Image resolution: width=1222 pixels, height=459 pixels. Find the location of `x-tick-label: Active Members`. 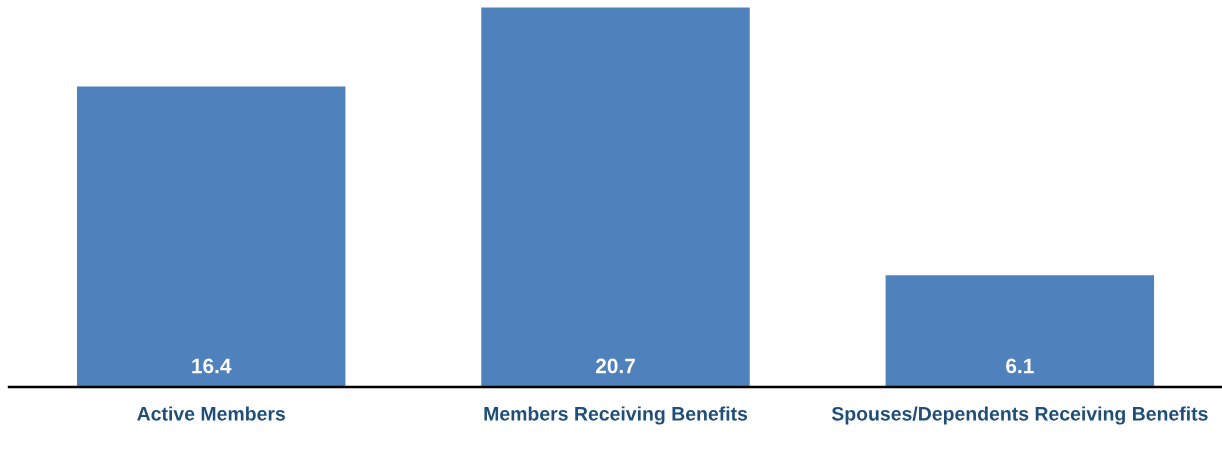

x-tick-label: Active Members is located at coordinates (211, 413).